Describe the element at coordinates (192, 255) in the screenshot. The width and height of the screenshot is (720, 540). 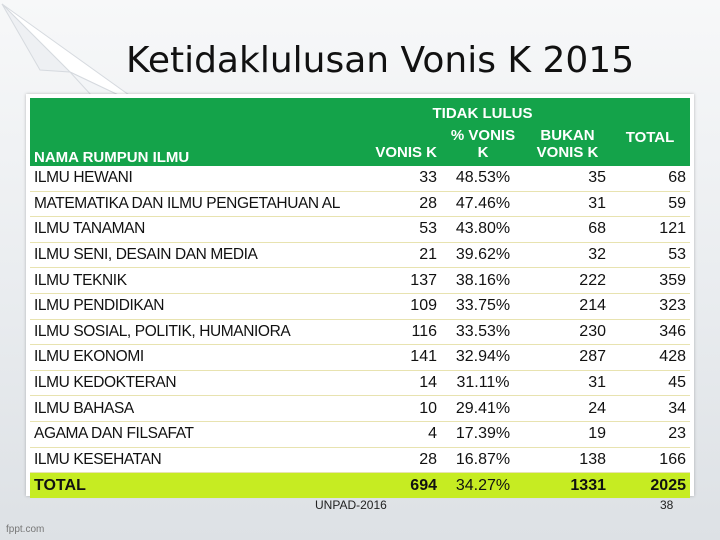
I see `row-name: ILMU SENI, DESAIN DAN MEDIA` at that location.